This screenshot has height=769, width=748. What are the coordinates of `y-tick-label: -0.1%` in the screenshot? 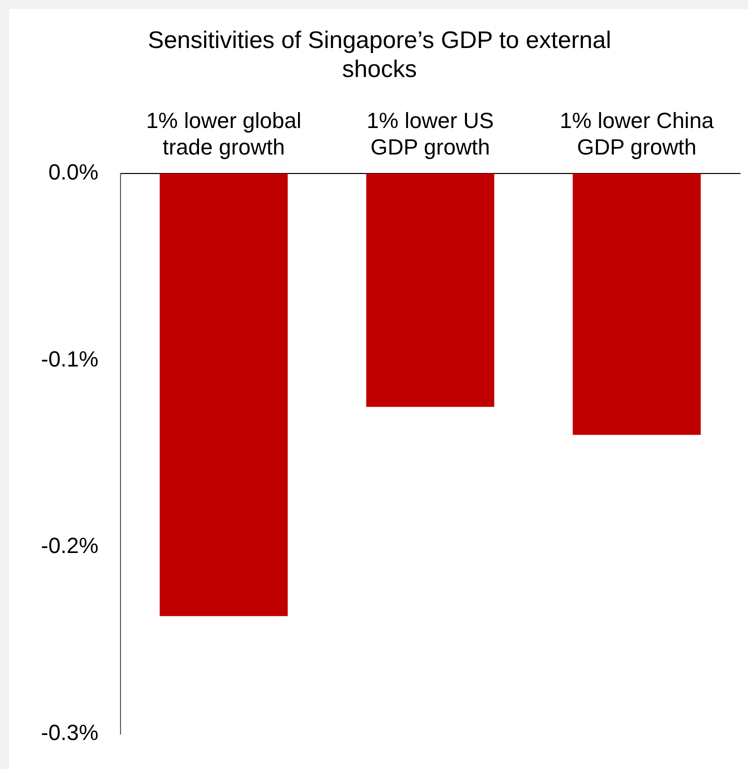 It's located at (69, 359).